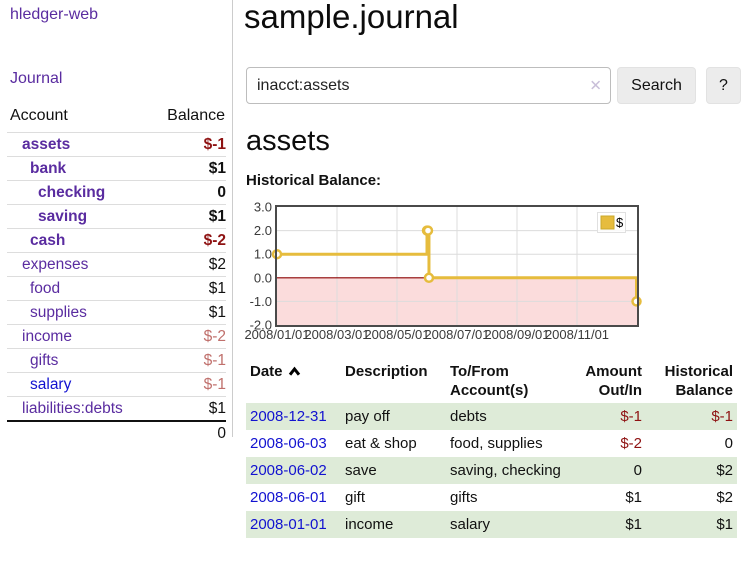  I want to click on chart-title: Historical Balance:, so click(314, 180).